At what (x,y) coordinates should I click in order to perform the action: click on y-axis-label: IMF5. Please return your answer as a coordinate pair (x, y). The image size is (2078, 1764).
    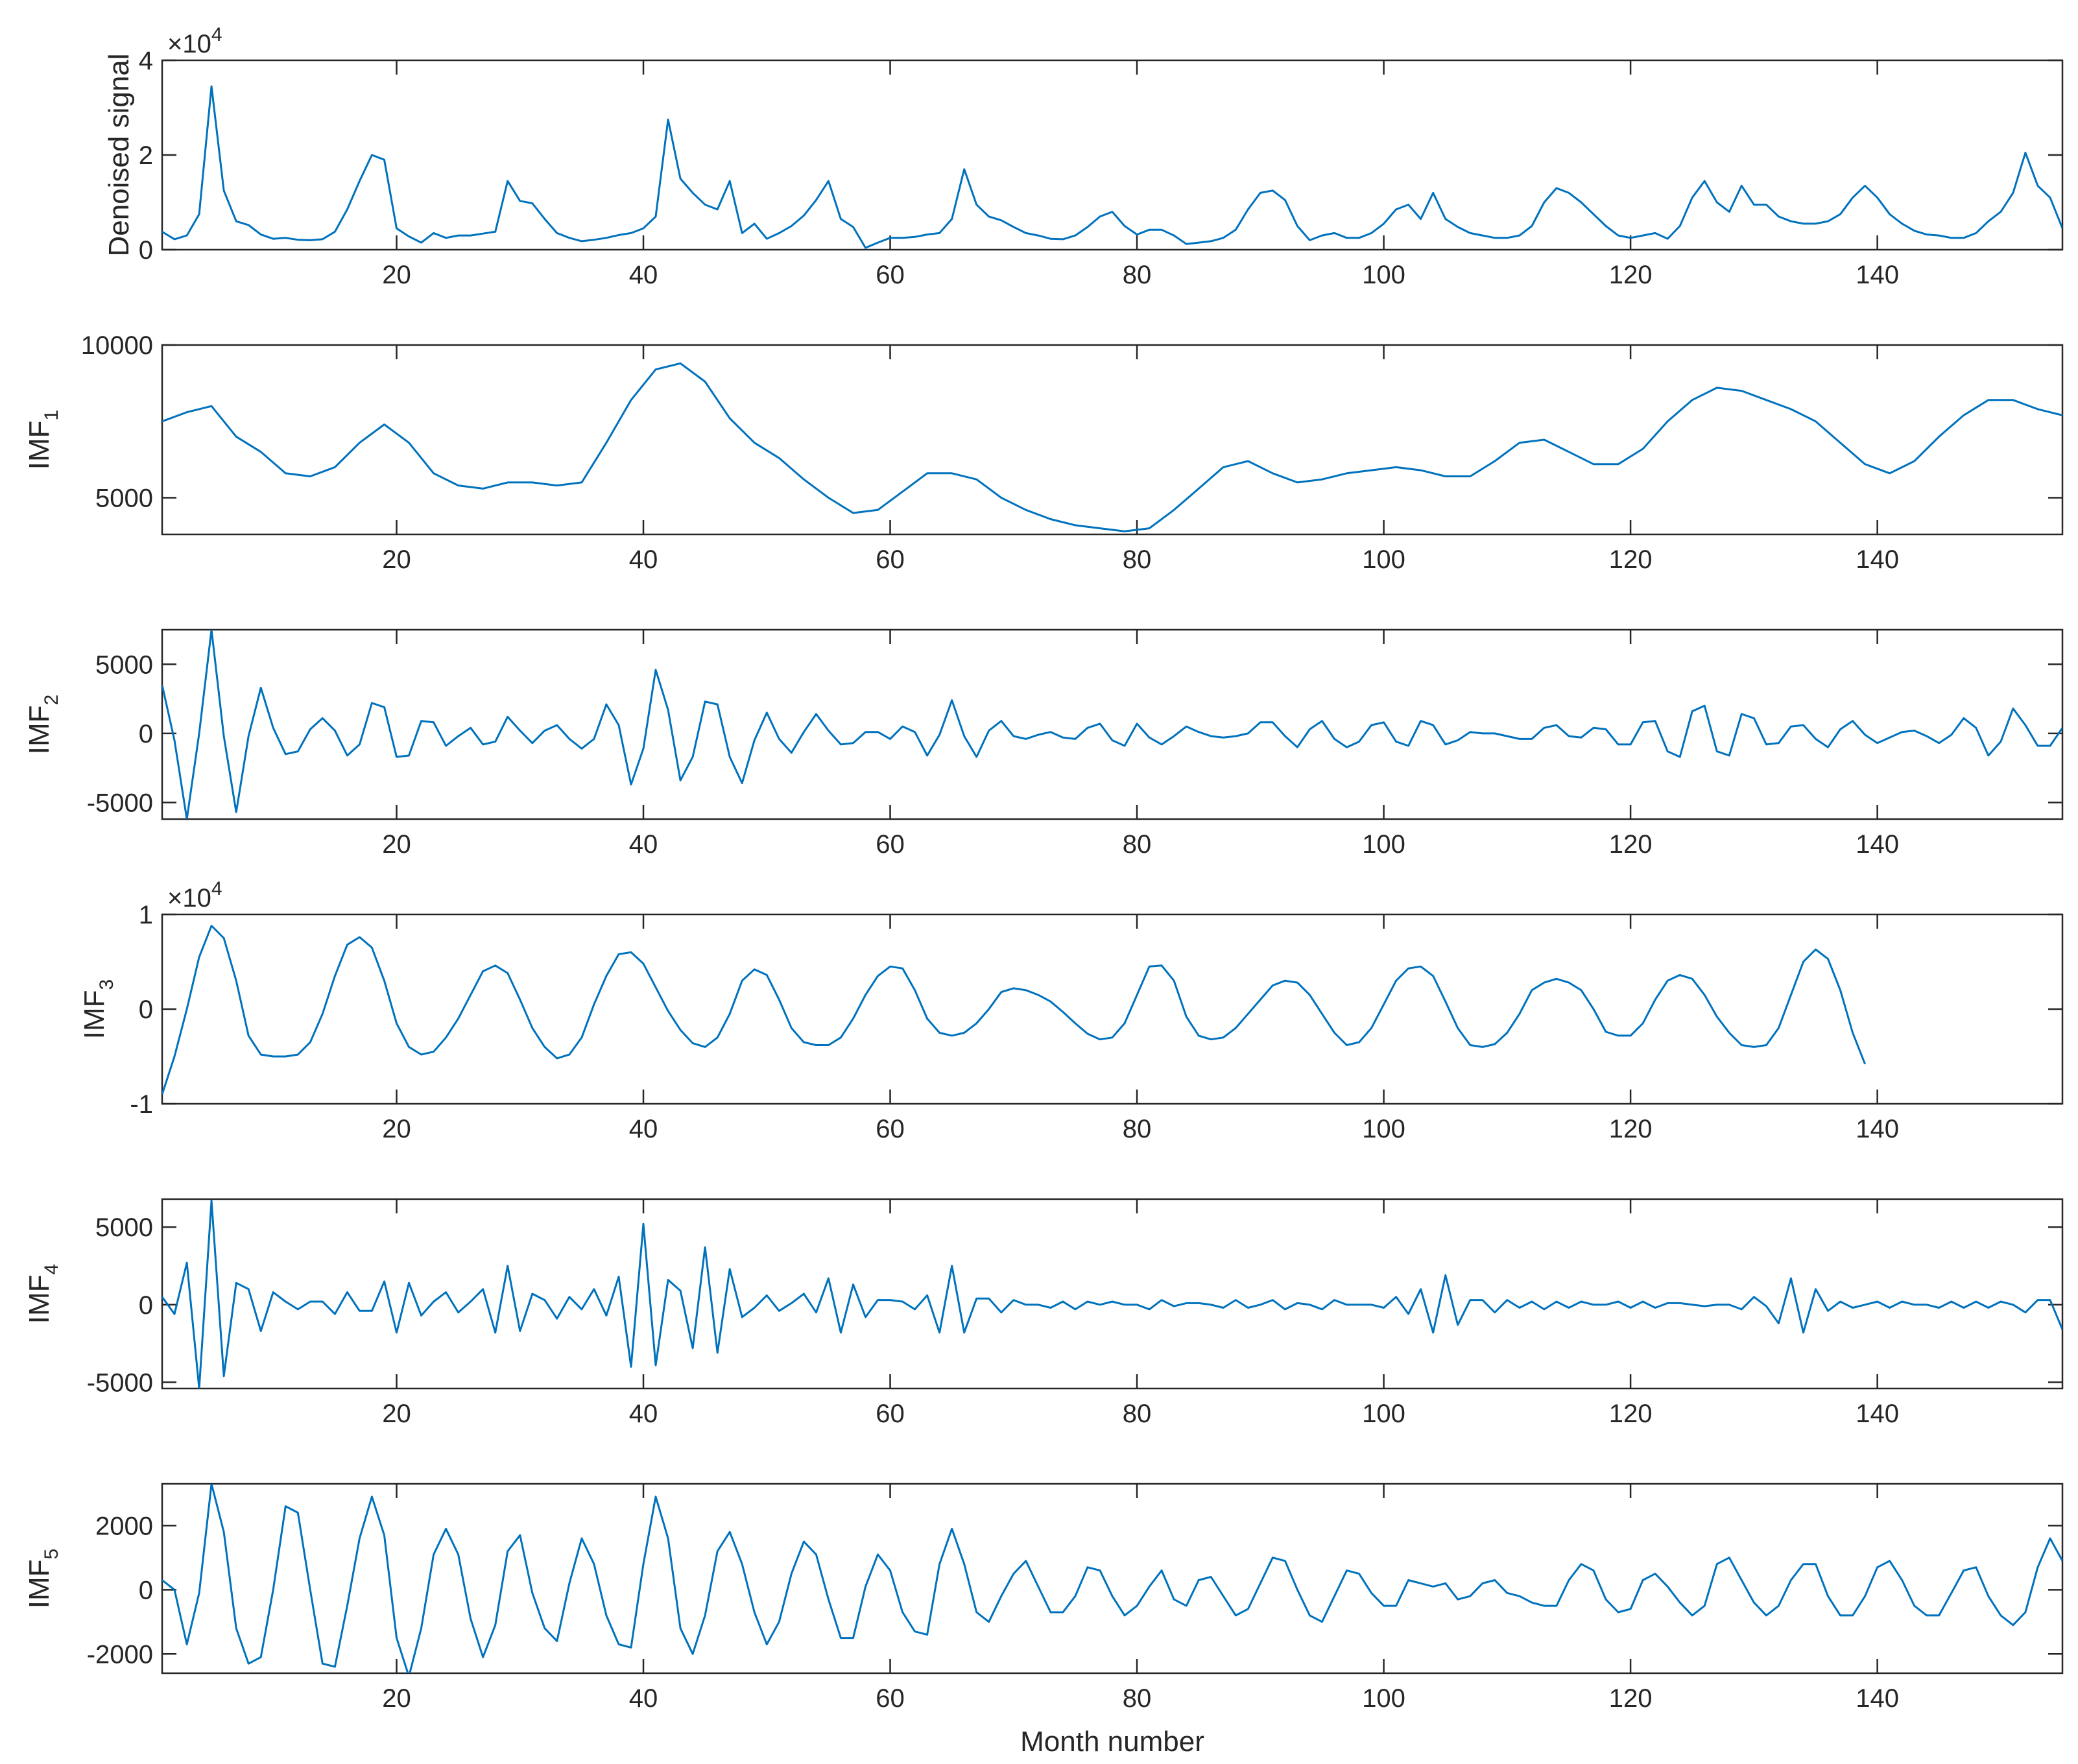
    Looking at the image, I should click on (42, 1578).